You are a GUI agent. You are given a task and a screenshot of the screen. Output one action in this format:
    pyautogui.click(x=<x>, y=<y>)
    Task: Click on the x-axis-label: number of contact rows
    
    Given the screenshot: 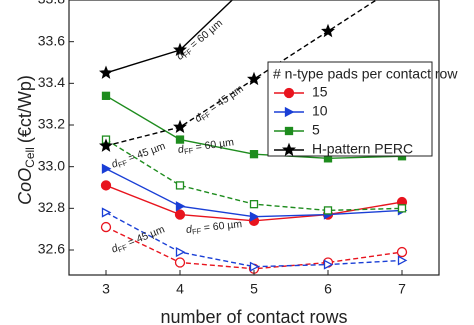 What is the action you would take?
    pyautogui.click(x=253, y=316)
    